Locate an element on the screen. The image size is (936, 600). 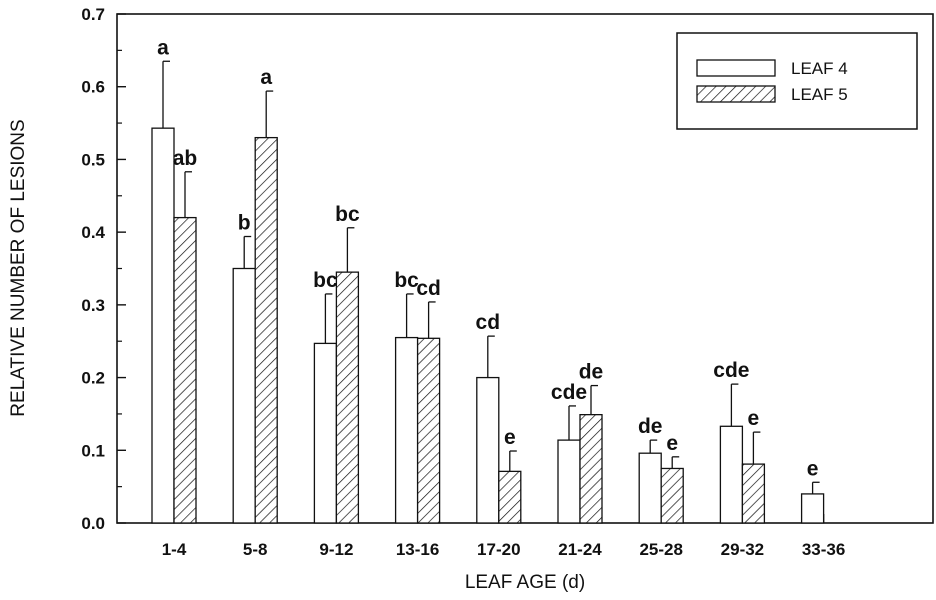
y-tick-label: 0.4 is located at coordinates (93, 232).